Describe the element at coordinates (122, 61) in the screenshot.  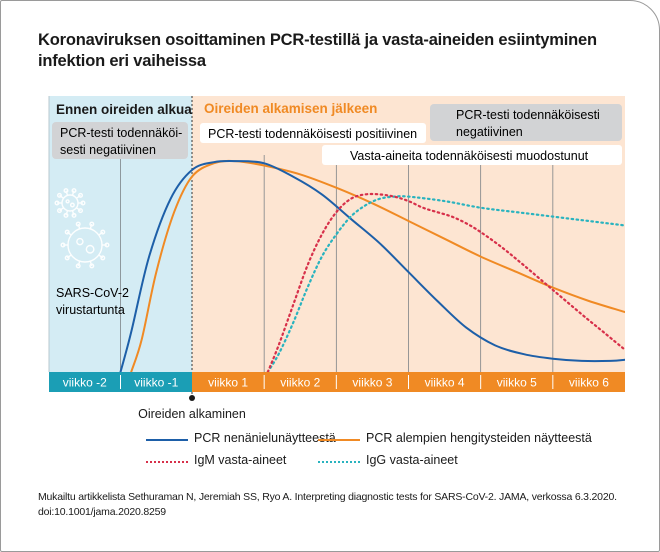
I see `chart-title-line-2: infektion eri vaiheissa` at that location.